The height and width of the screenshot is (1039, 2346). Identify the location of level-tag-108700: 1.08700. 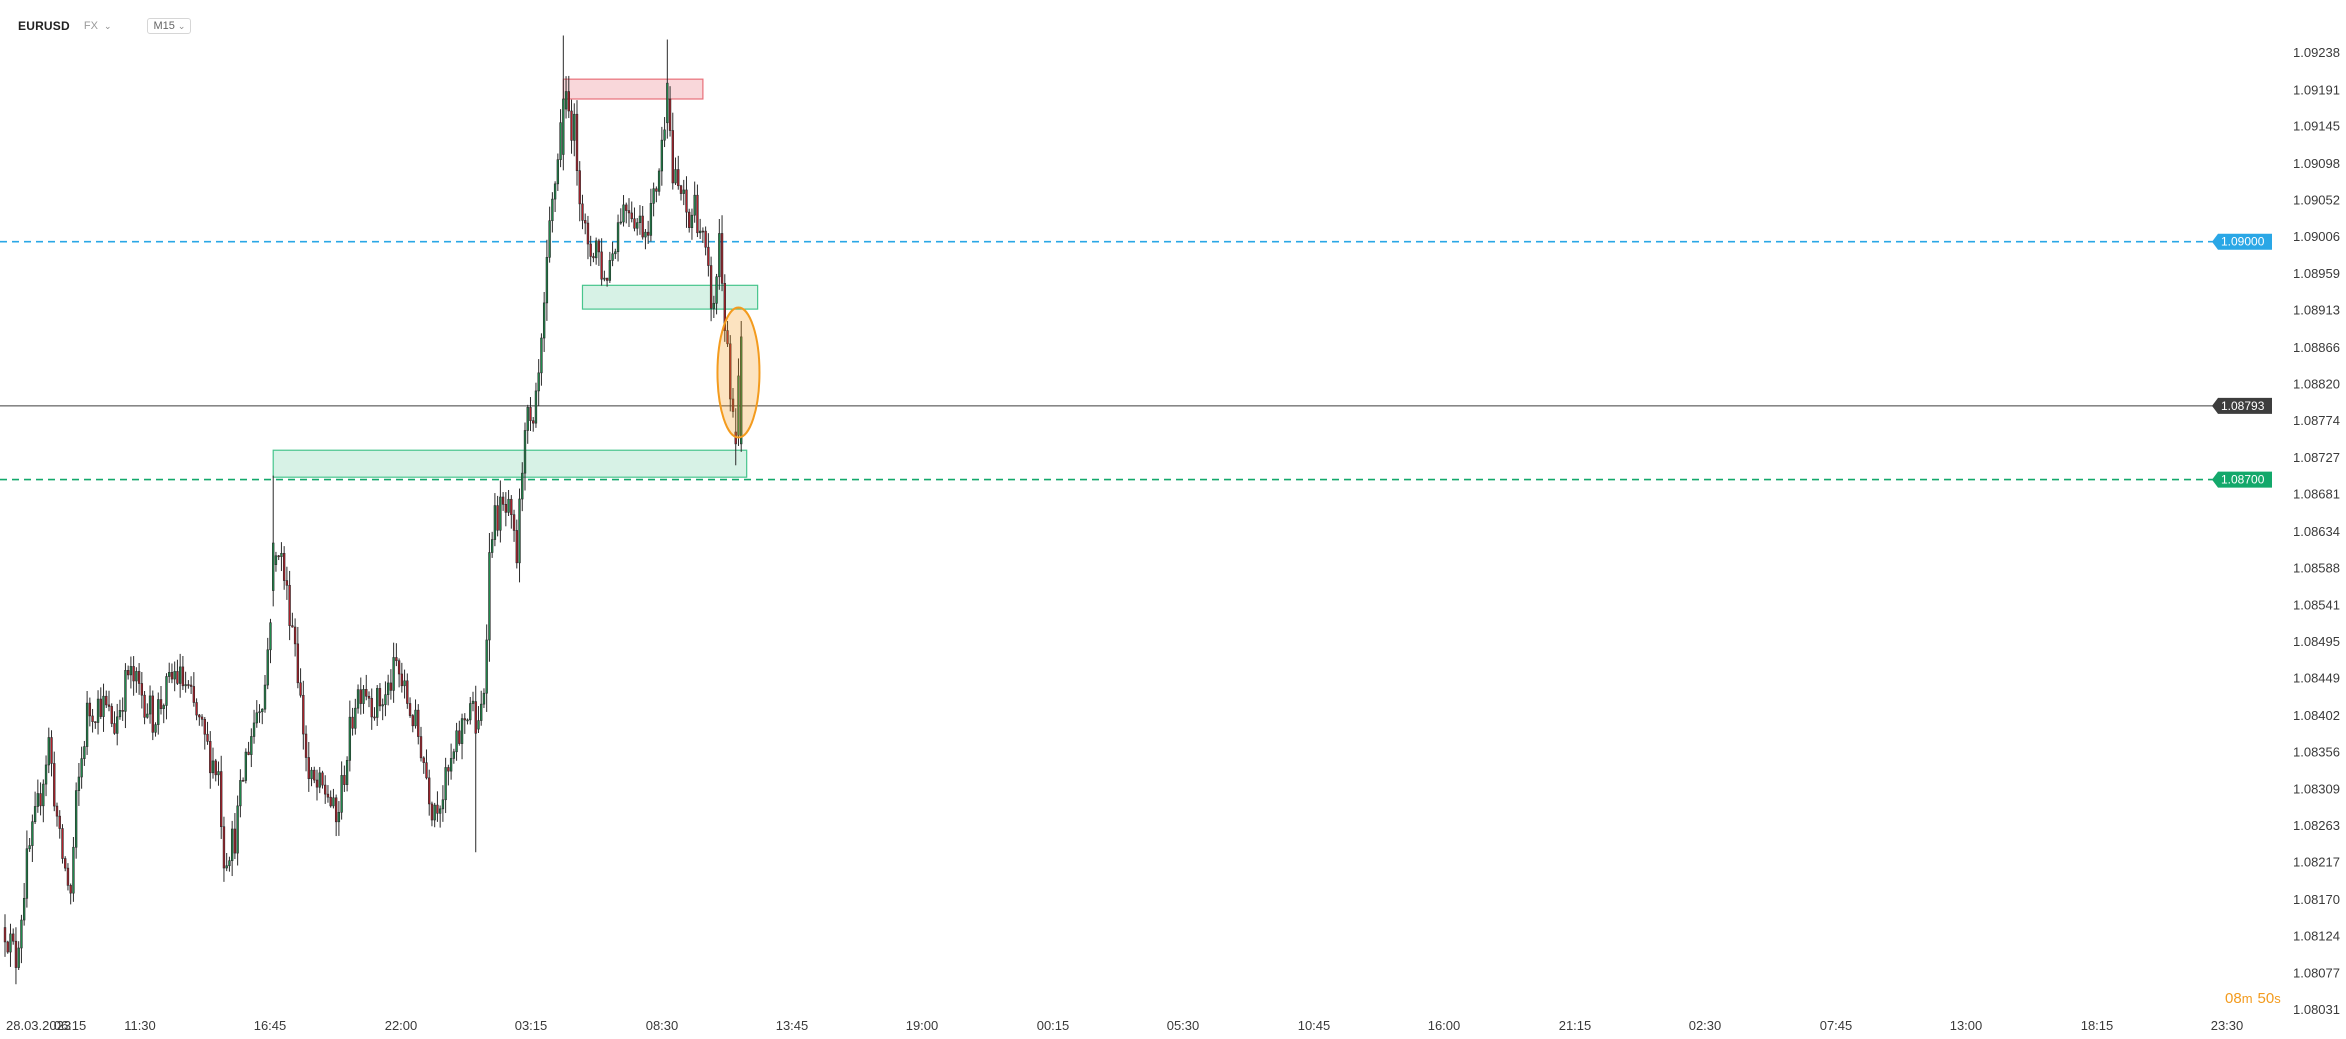
(2242, 479).